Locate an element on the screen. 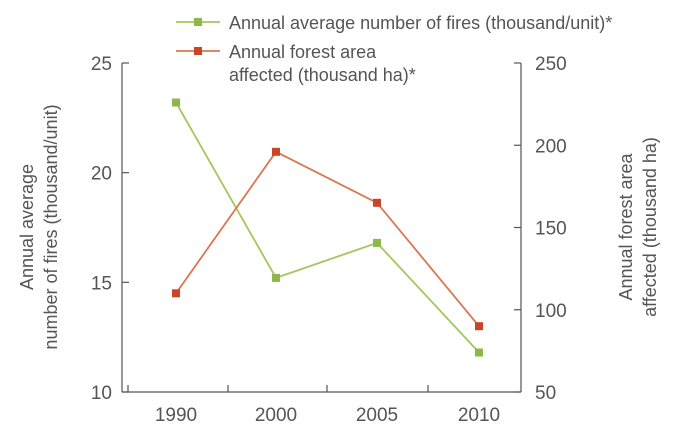 The width and height of the screenshot is (691, 424). x-tick-label: 1990 is located at coordinates (176, 414).